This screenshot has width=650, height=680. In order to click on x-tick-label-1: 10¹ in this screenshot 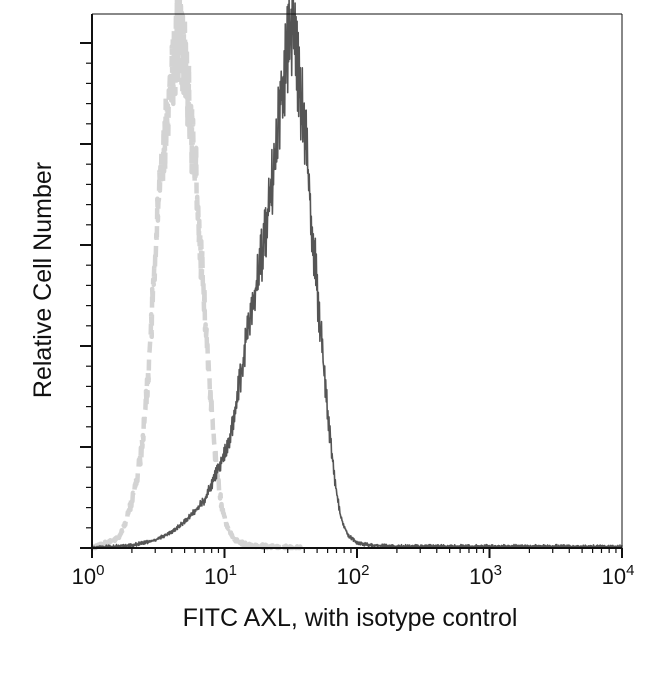, I will do `click(220, 575)`.